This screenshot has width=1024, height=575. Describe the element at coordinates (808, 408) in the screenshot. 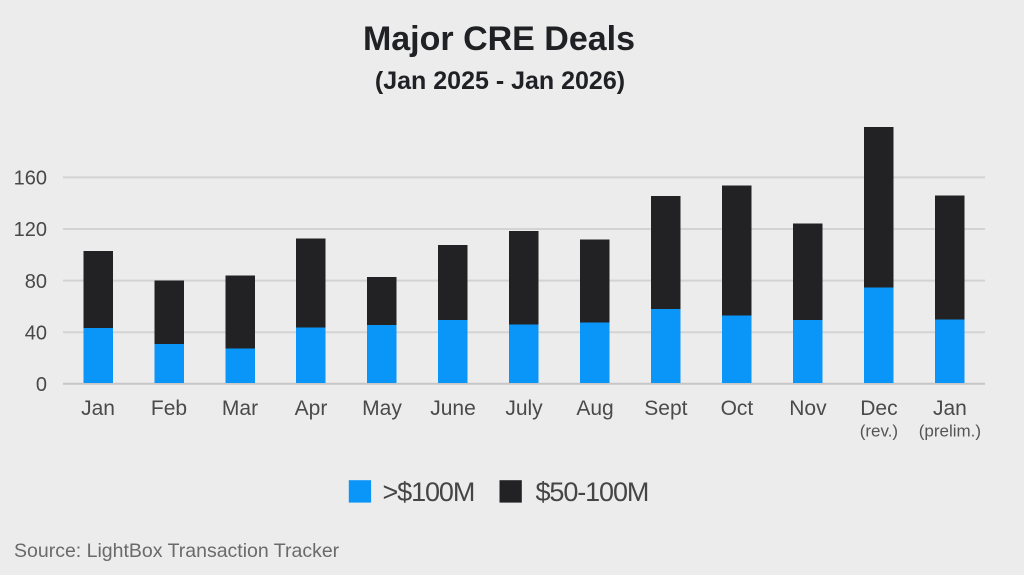

I see `svg-text: Nov` at that location.